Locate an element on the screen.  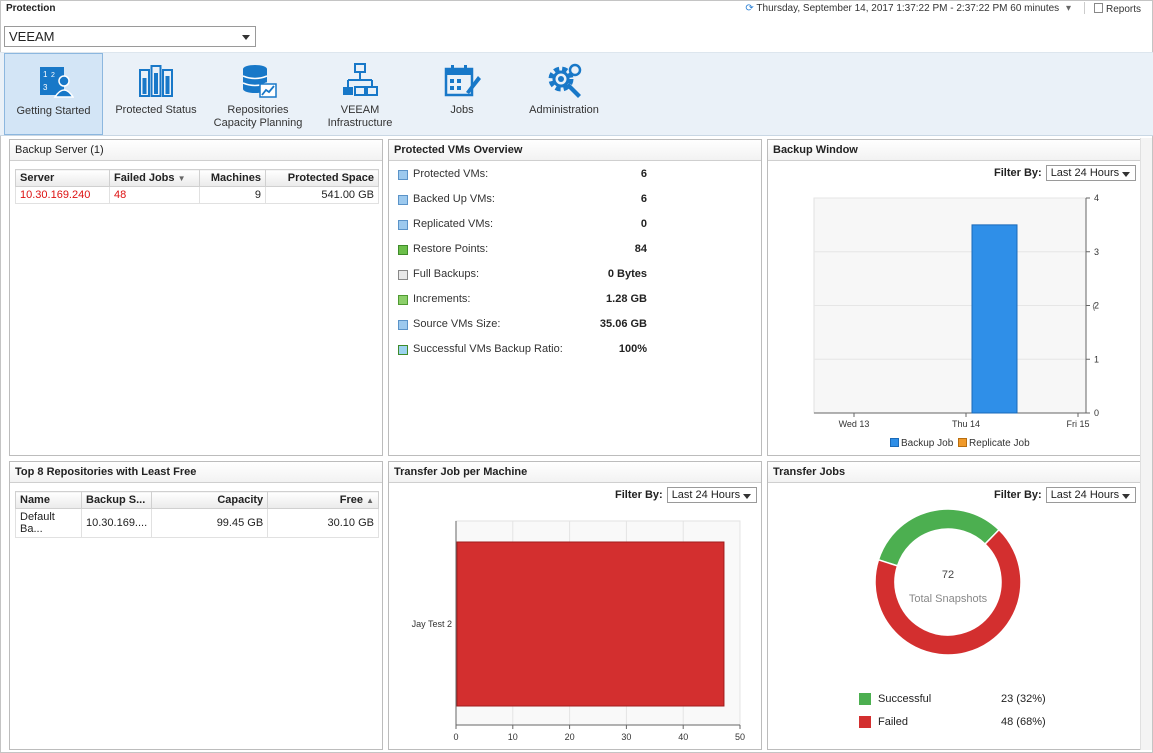
x-tick-label: Wed 13 is located at coordinates (854, 424).